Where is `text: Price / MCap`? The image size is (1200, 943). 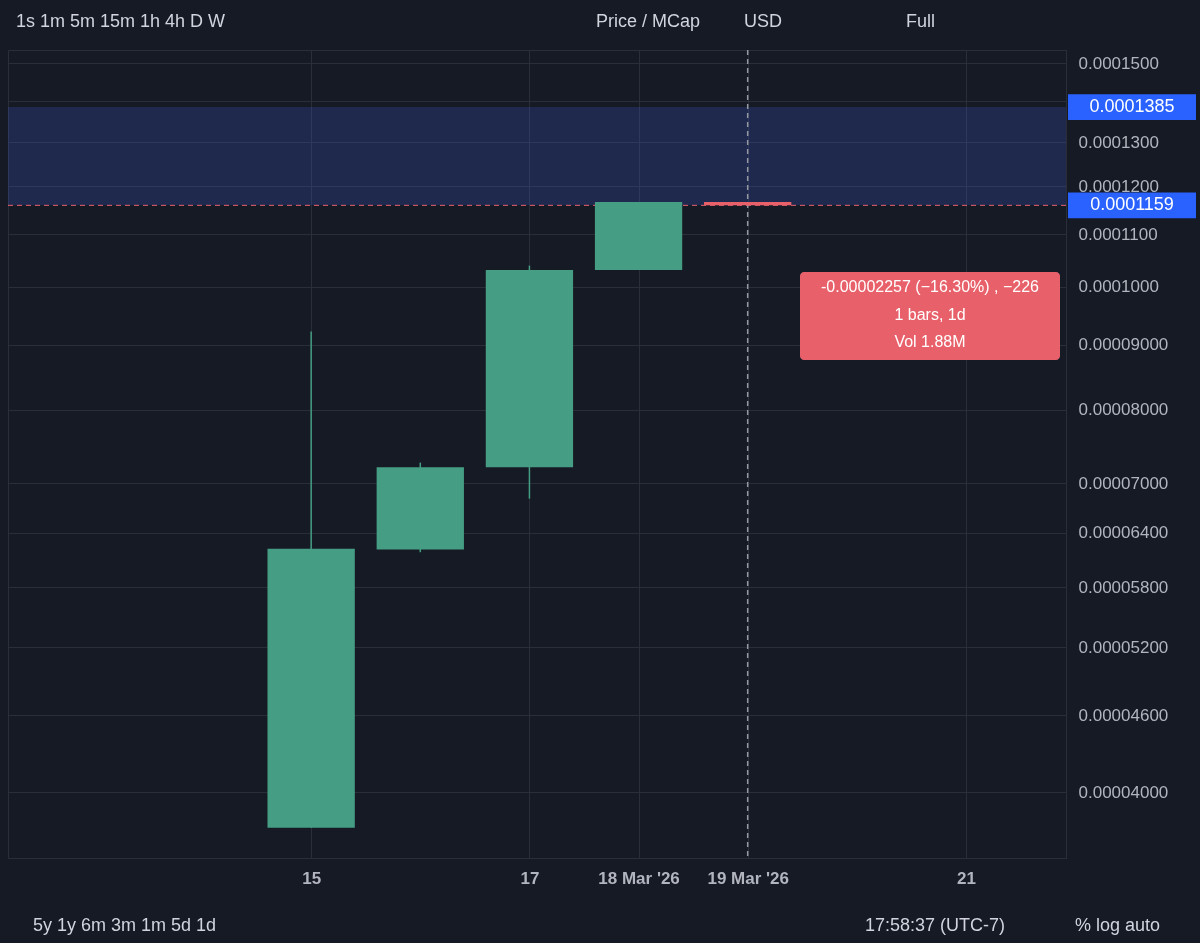 text: Price / MCap is located at coordinates (648, 21).